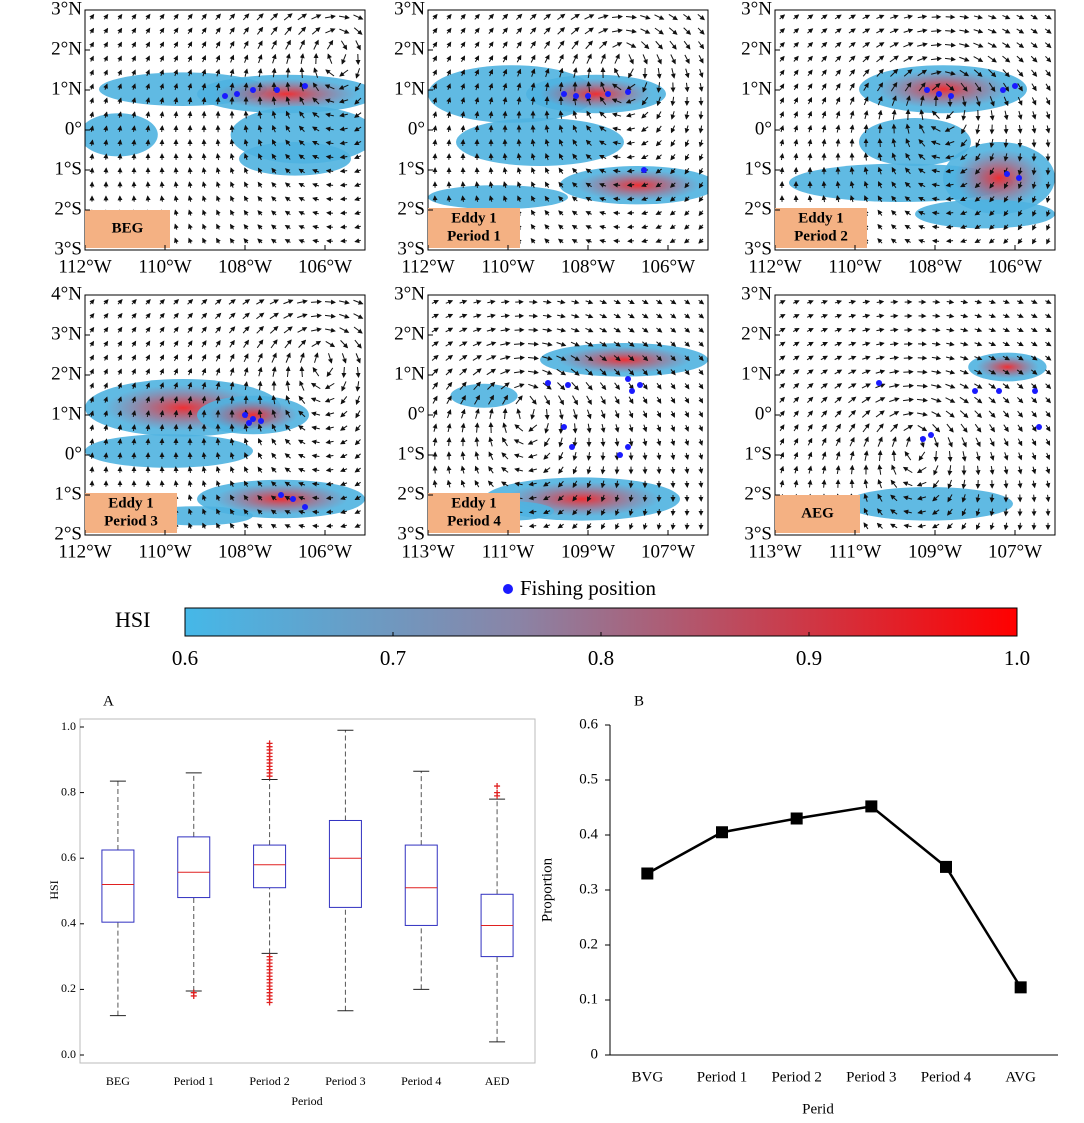 This screenshot has height=1123, width=1084. Describe the element at coordinates (999, 178) in the screenshot. I see `hsi-high` at that location.